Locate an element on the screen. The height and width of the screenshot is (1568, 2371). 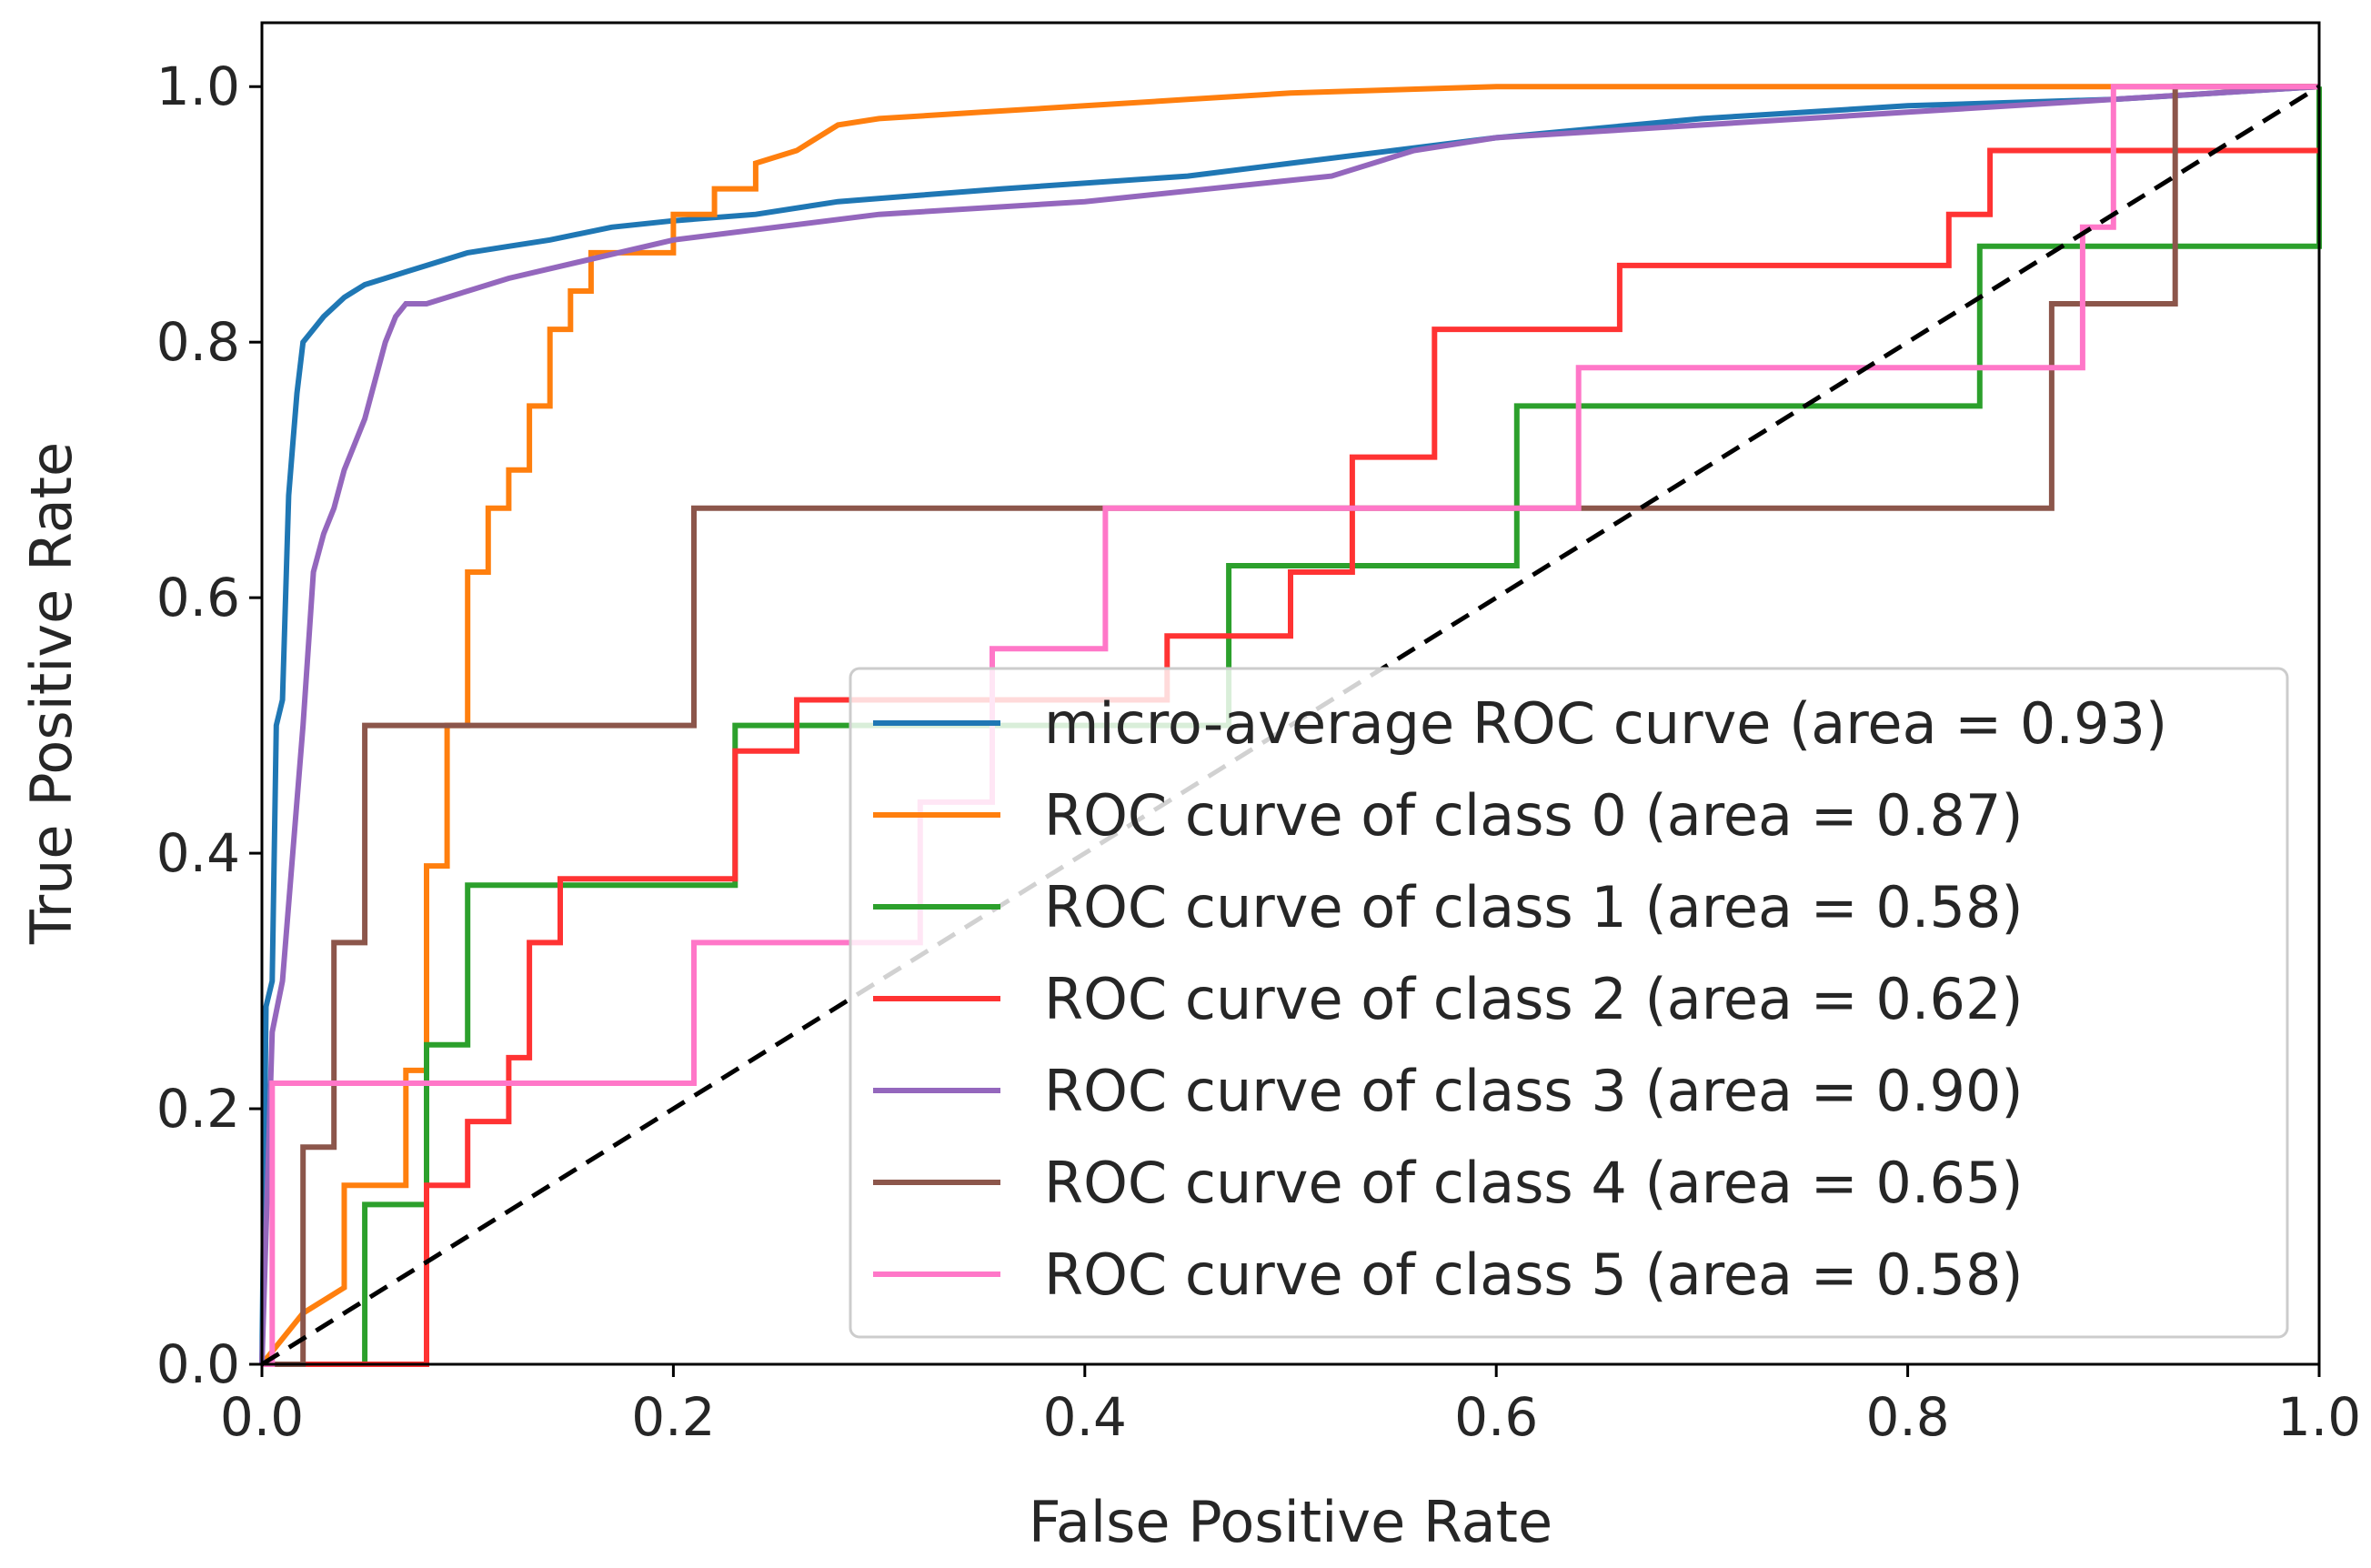
x-tick-label: 0.6 is located at coordinates (1496, 1417).